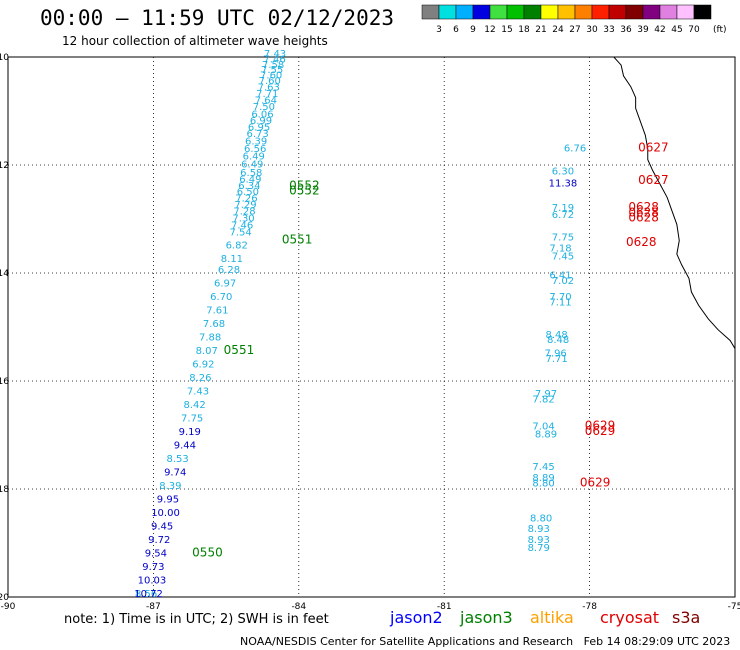 Image resolution: width=740 pixels, height=650 pixels. I want to click on chart-title: 00:00 – 11:59 UTC 02/12/2023, so click(217, 18).